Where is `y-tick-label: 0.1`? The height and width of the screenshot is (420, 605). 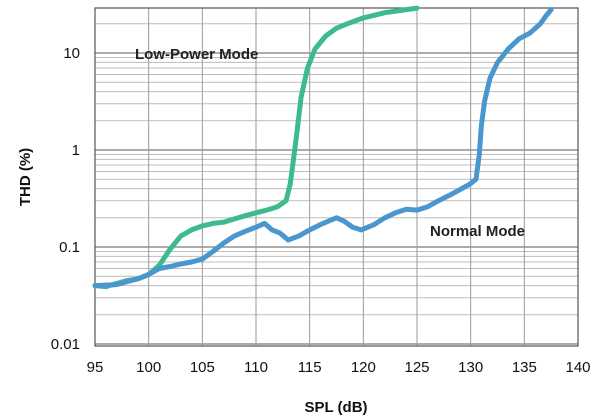
y-tick-label: 0.1 is located at coordinates (69, 247).